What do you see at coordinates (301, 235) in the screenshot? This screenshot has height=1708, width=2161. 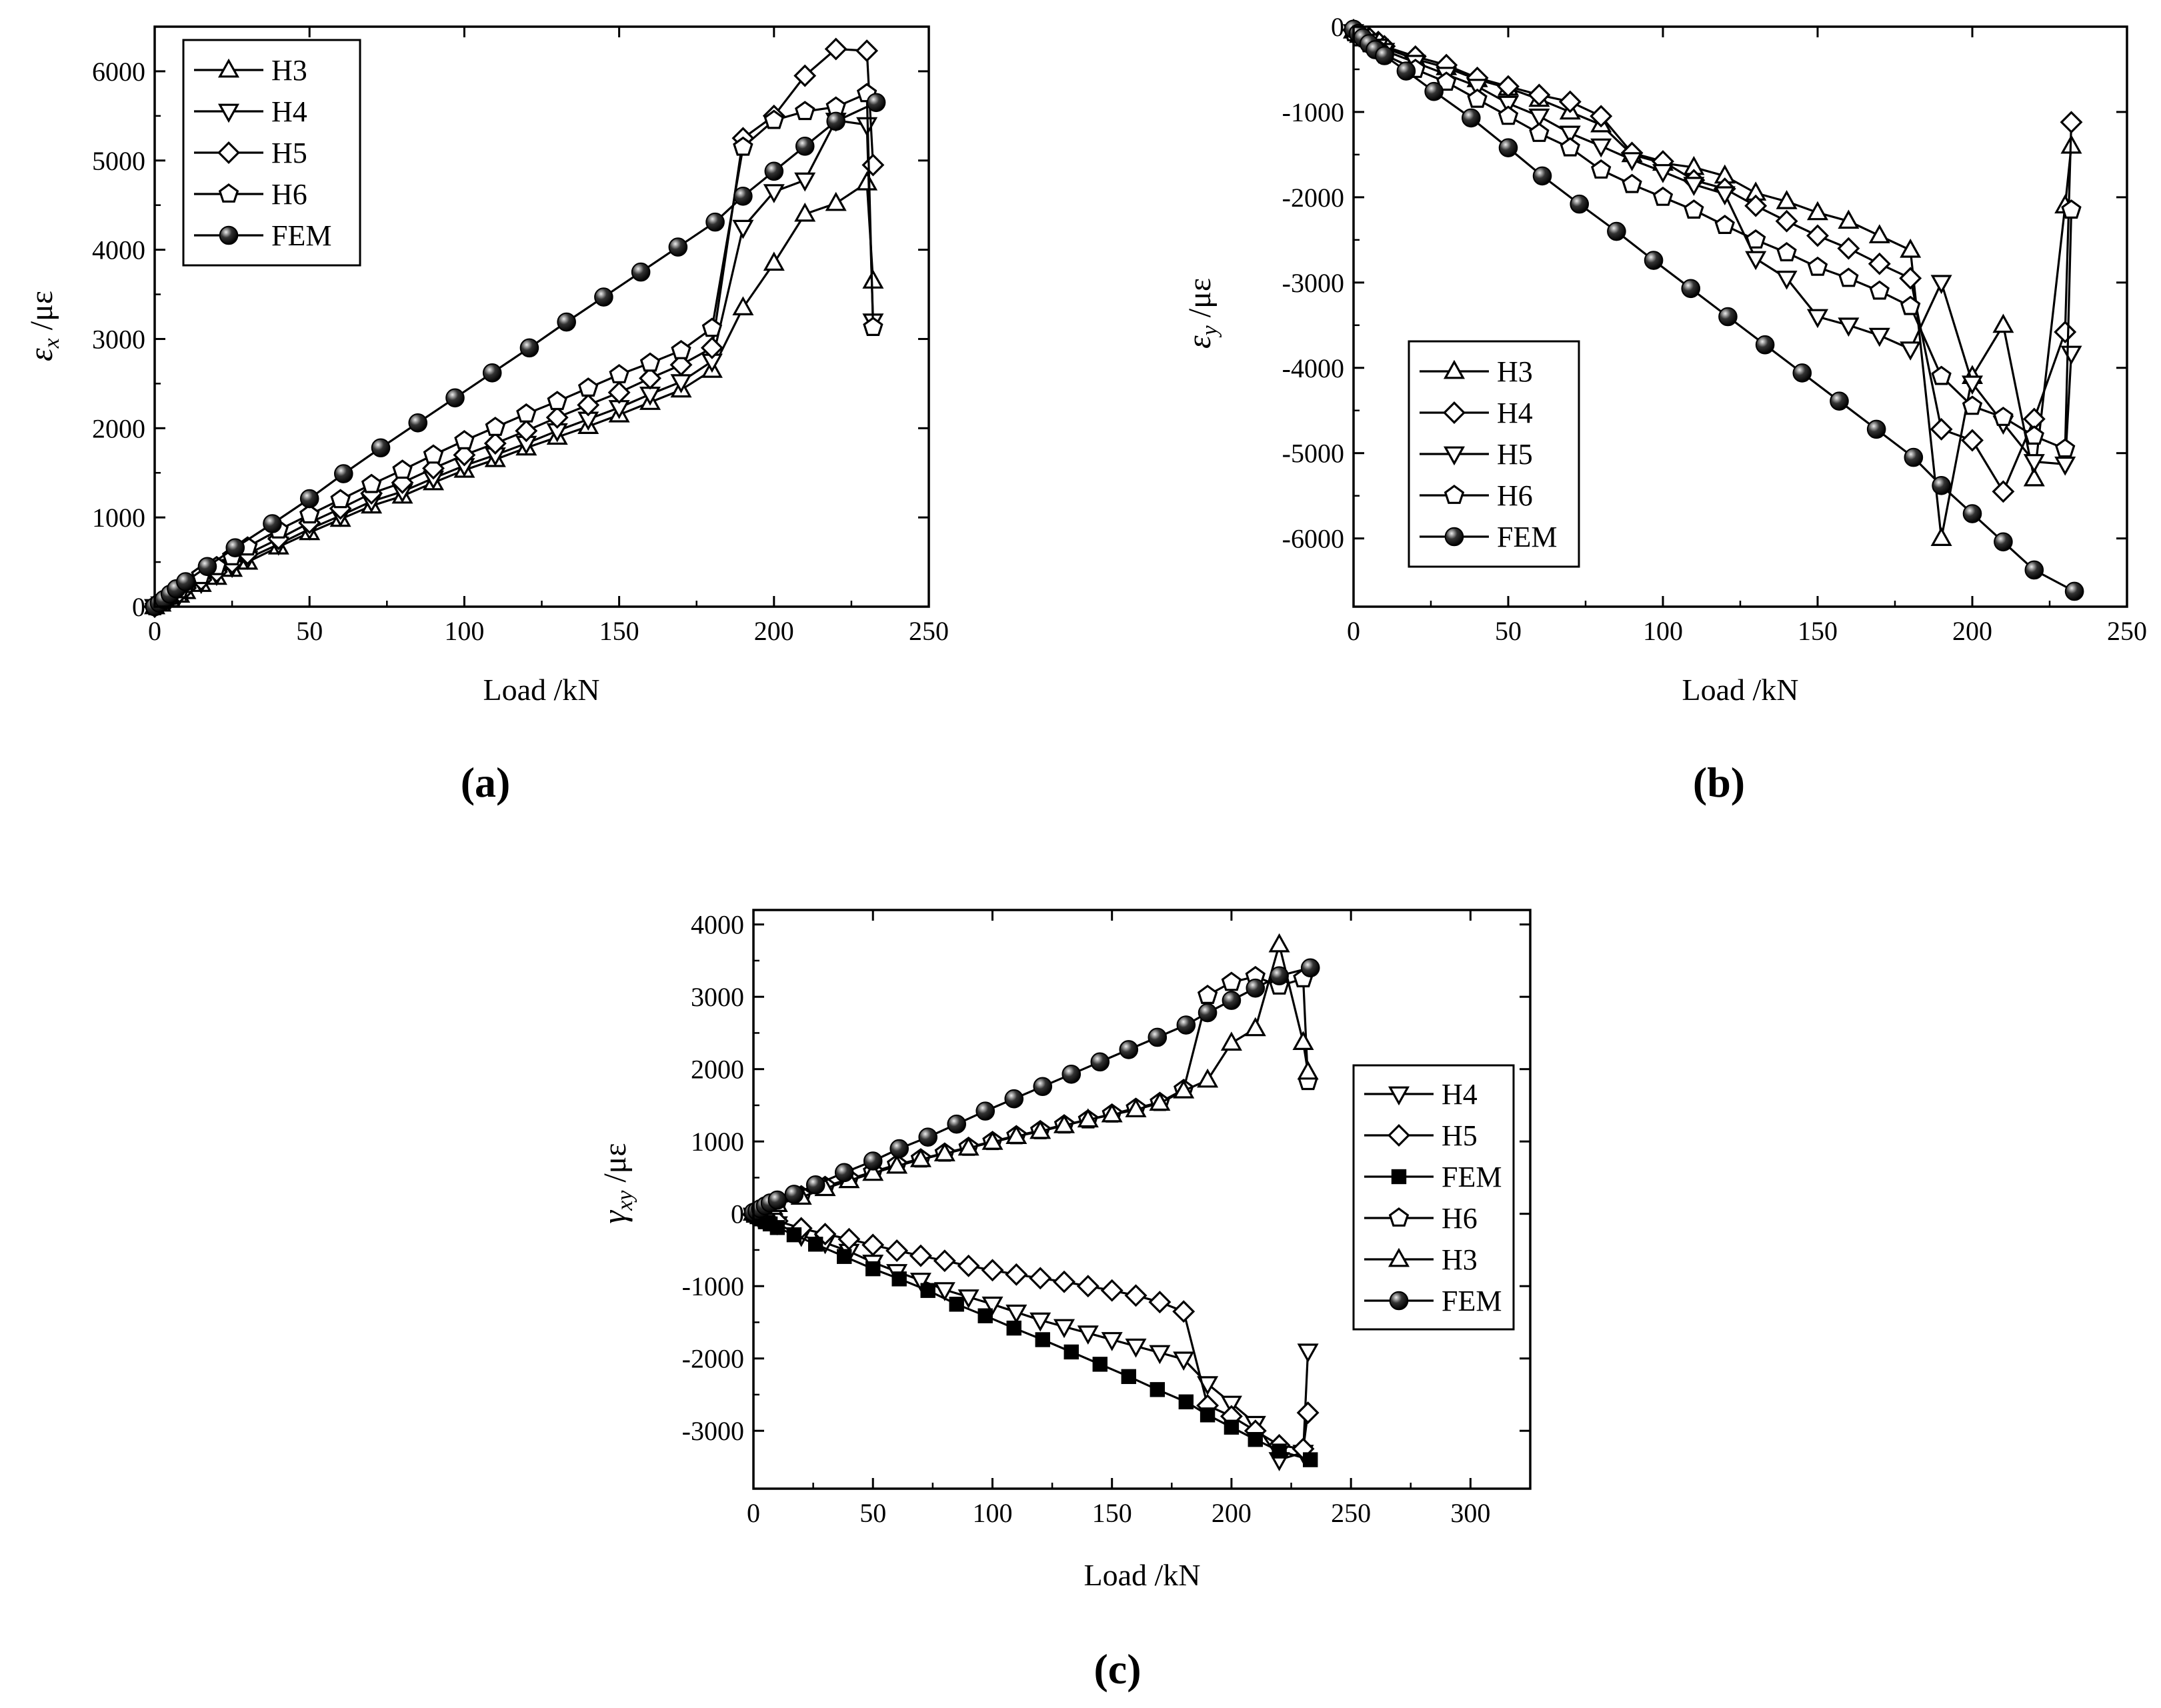 I see `chart-a-legend-label: FEM` at bounding box center [301, 235].